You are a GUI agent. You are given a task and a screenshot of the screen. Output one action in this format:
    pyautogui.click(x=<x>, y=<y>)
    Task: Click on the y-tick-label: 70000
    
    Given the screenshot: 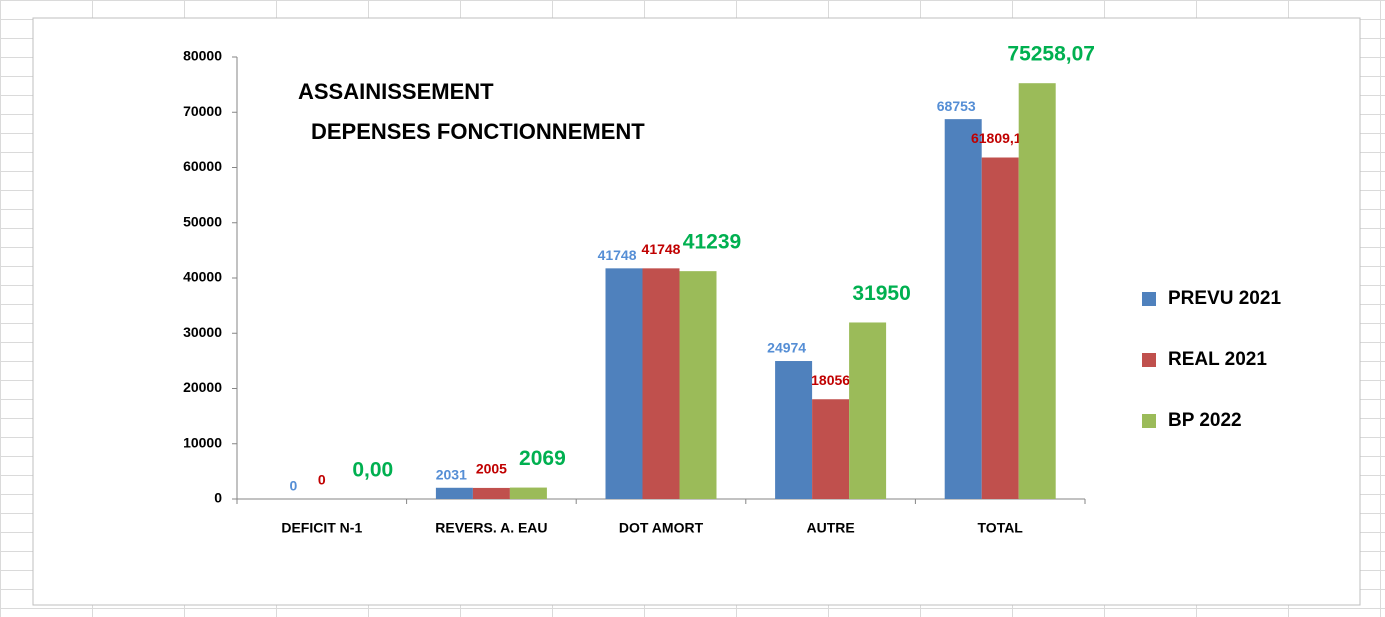 What is the action you would take?
    pyautogui.click(x=202, y=111)
    